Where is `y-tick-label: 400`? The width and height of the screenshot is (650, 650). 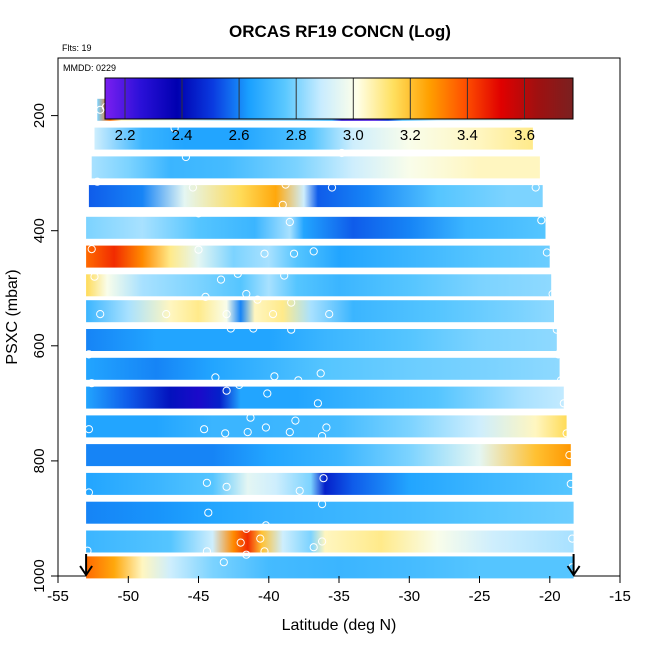 y-tick-label: 400 is located at coordinates (39, 230).